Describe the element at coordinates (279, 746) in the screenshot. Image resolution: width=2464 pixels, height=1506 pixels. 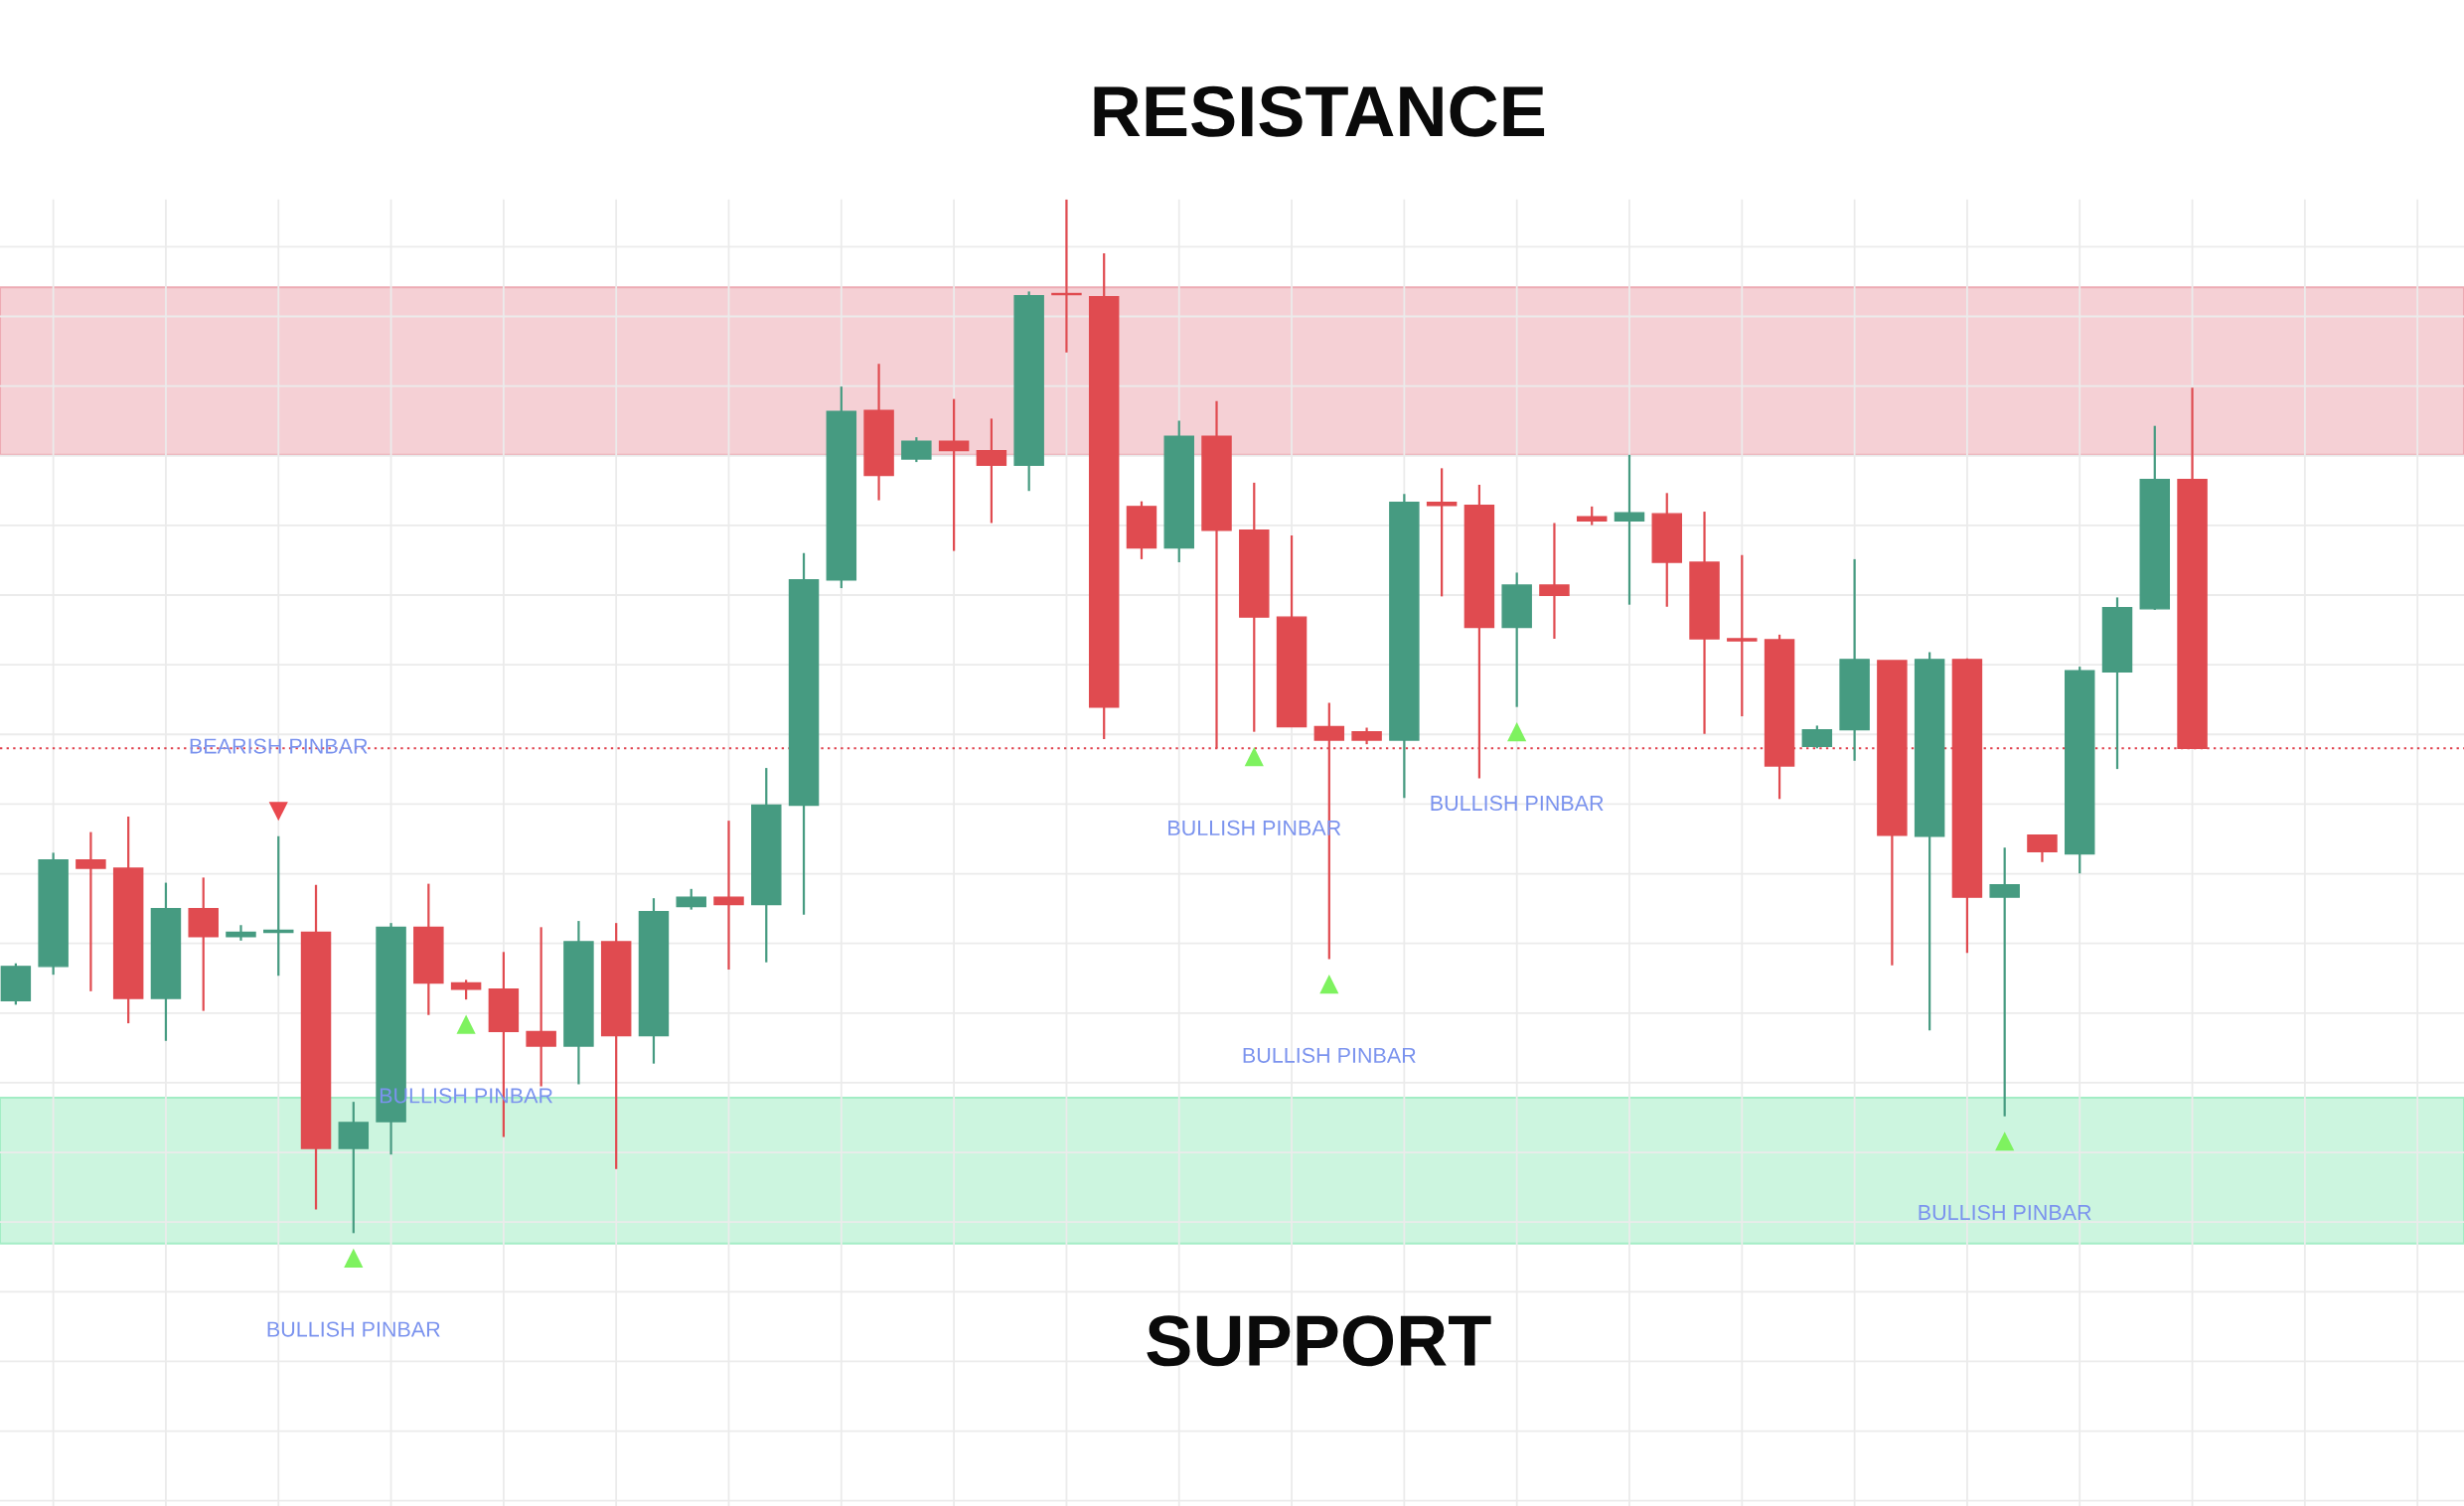
I see `text: BEARISH PINBAR` at that location.